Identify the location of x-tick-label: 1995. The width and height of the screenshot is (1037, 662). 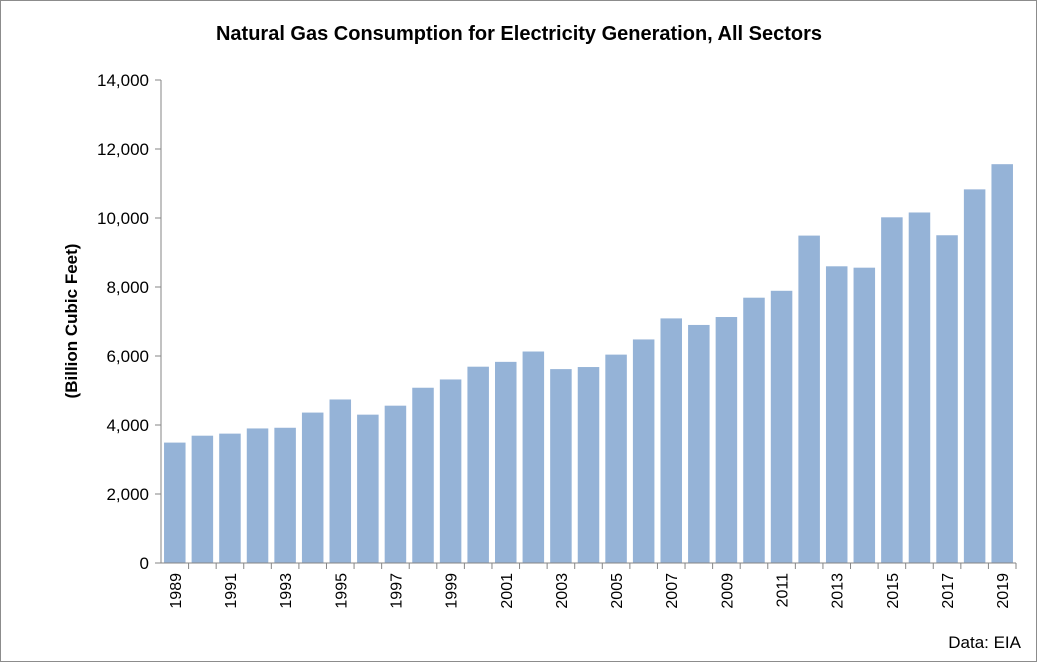
(341, 591).